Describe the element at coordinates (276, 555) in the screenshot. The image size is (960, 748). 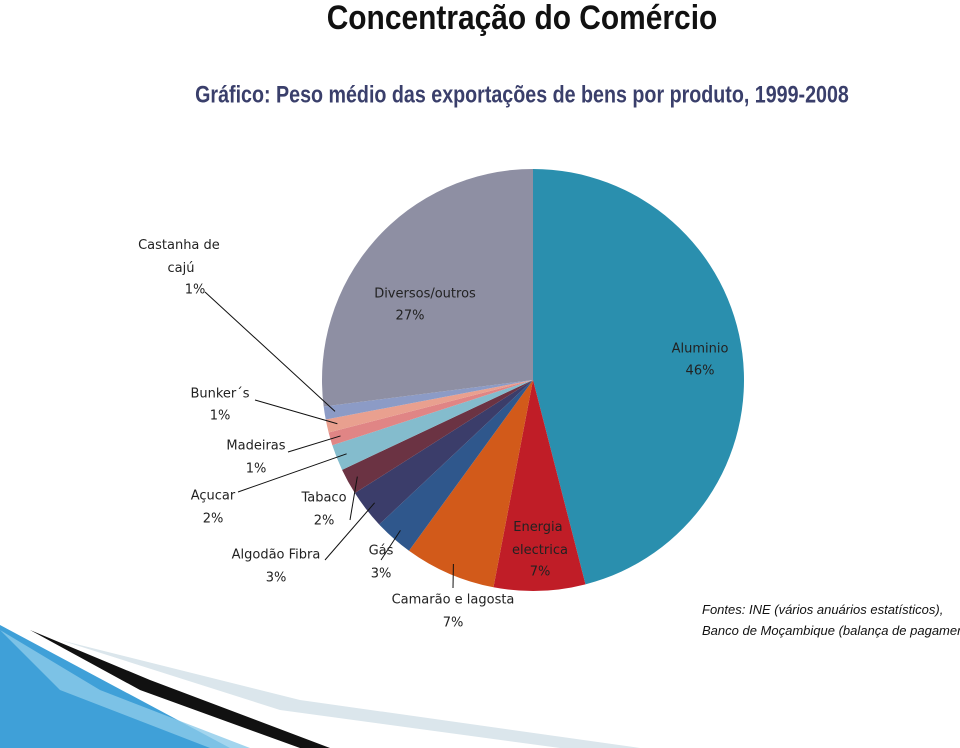
I see `slice-label: Algodão Fibra` at that location.